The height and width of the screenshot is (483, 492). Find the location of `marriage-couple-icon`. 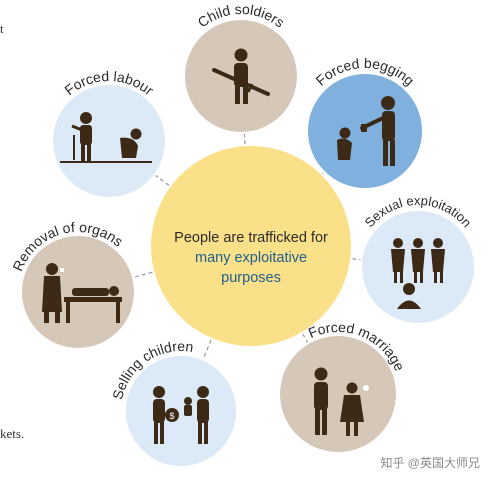

marriage-couple-icon is located at coordinates (341, 401).